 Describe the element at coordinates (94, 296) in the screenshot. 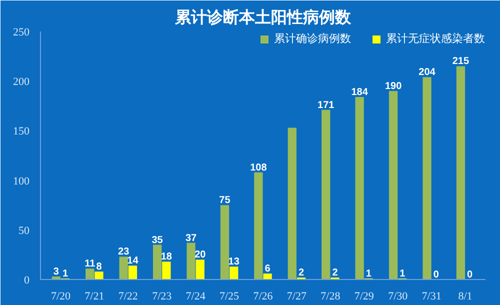

I see `x-tick-label: 7/21` at that location.